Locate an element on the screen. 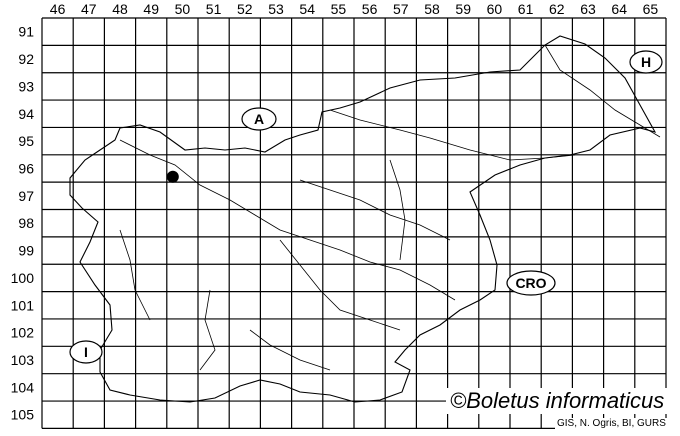 This screenshot has width=680, height=436. column-label: 59 is located at coordinates (463, 9).